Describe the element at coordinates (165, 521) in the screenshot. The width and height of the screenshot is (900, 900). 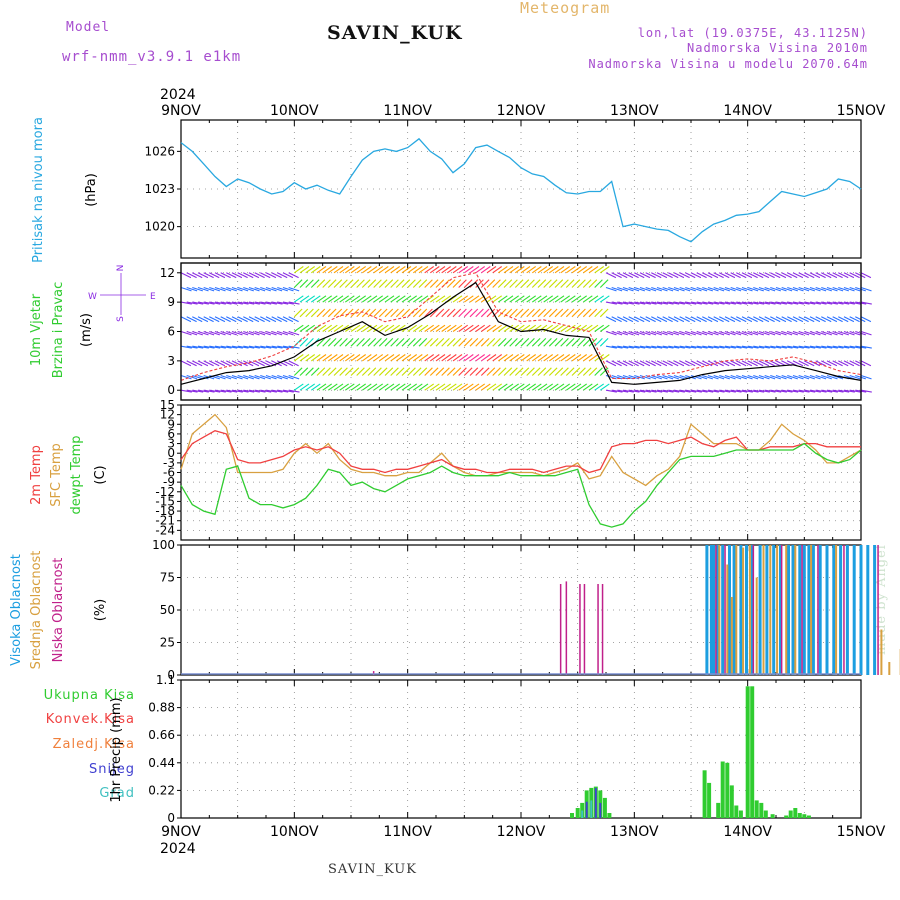
I see `y-tick-label: -21` at that location.